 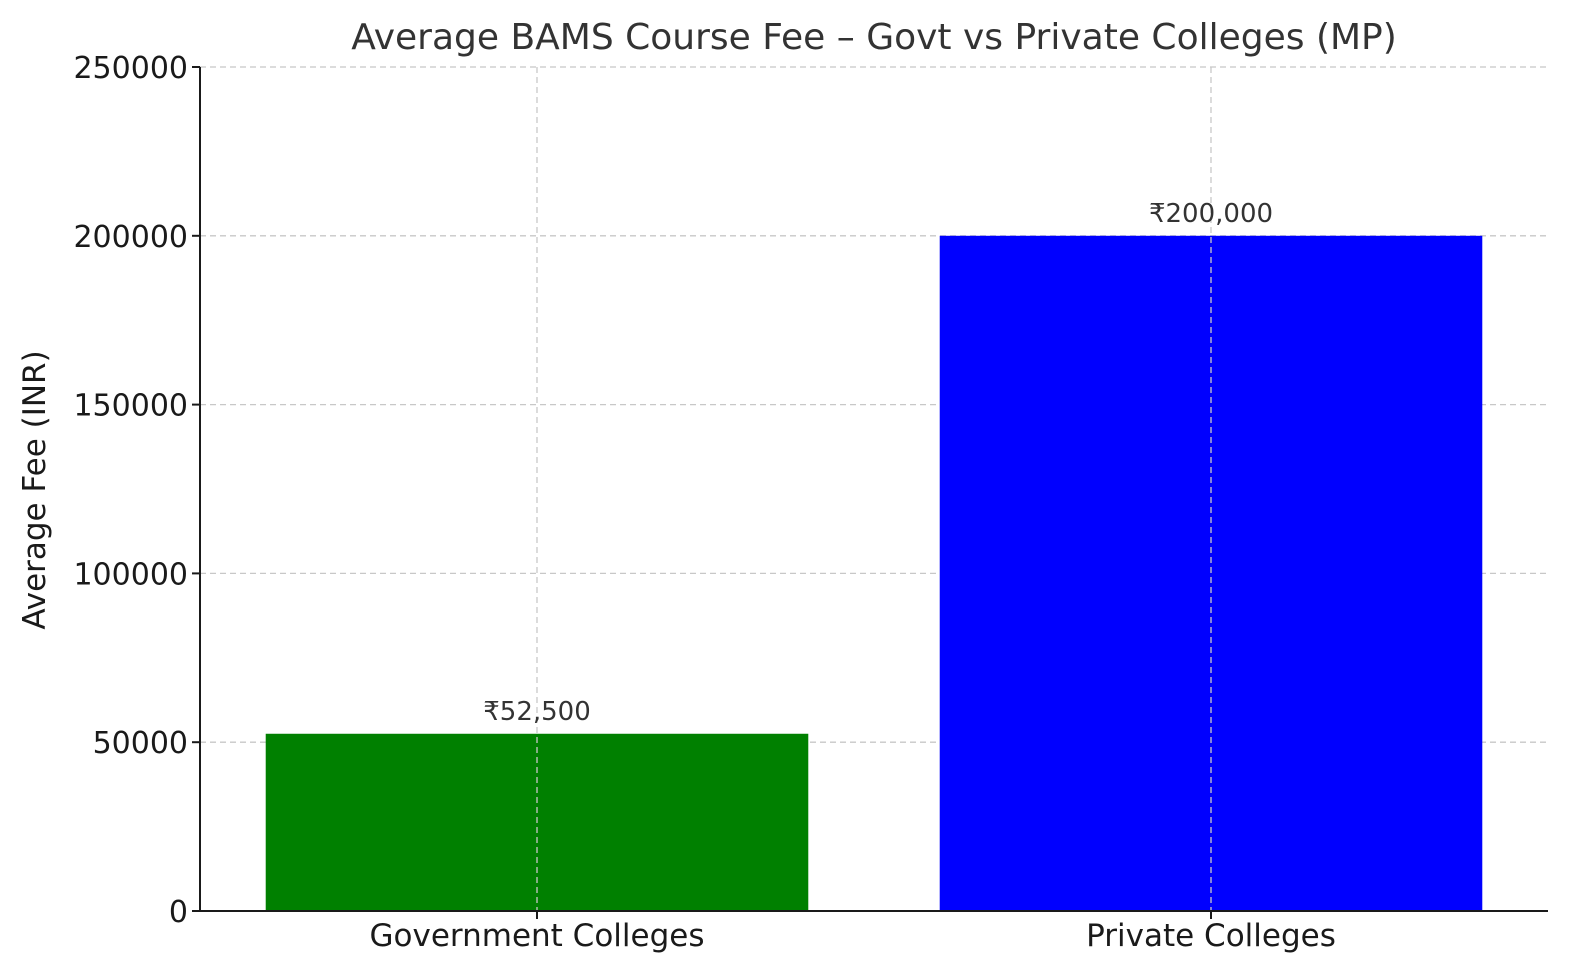 I want to click on x-tick-label: Private Colleges, so click(x=1211, y=936).